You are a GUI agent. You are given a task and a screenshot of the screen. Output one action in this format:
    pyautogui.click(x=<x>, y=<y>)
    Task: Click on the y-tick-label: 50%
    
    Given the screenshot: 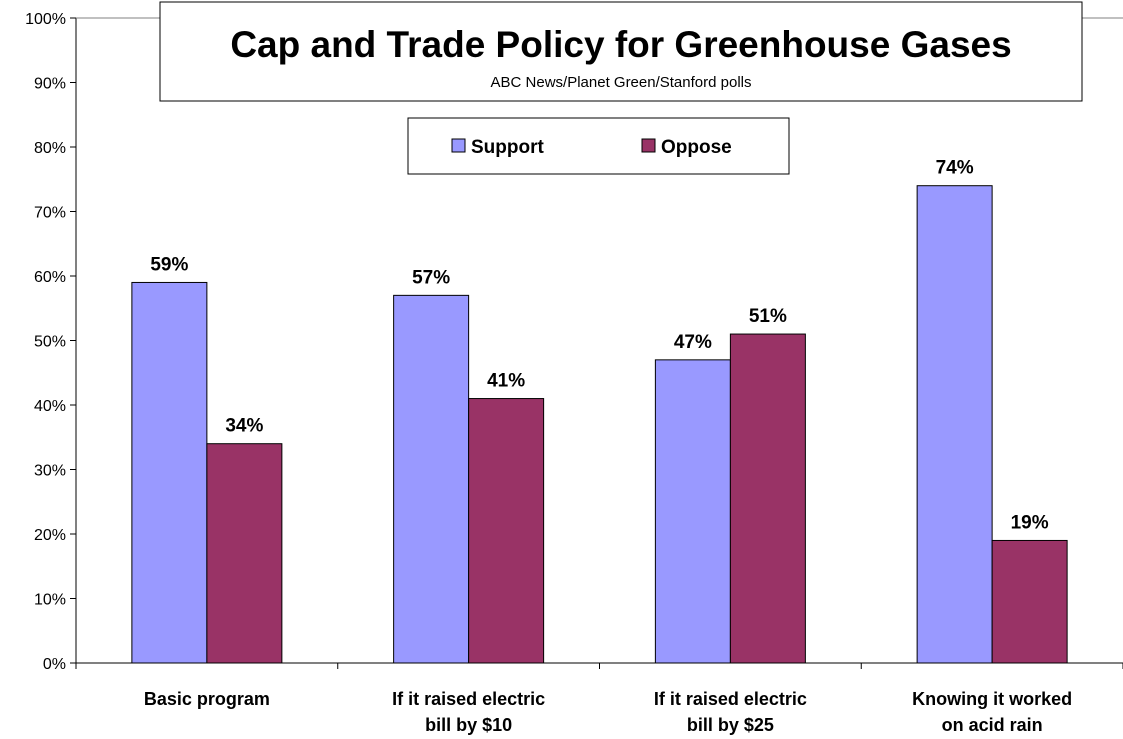 What is the action you would take?
    pyautogui.click(x=50, y=342)
    